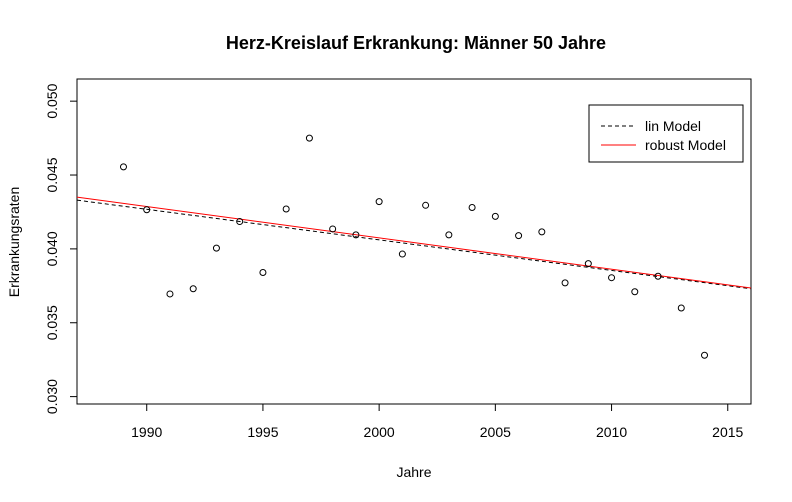 The height and width of the screenshot is (502, 792). Describe the element at coordinates (52, 248) in the screenshot. I see `y-tick-label: 0.040` at that location.